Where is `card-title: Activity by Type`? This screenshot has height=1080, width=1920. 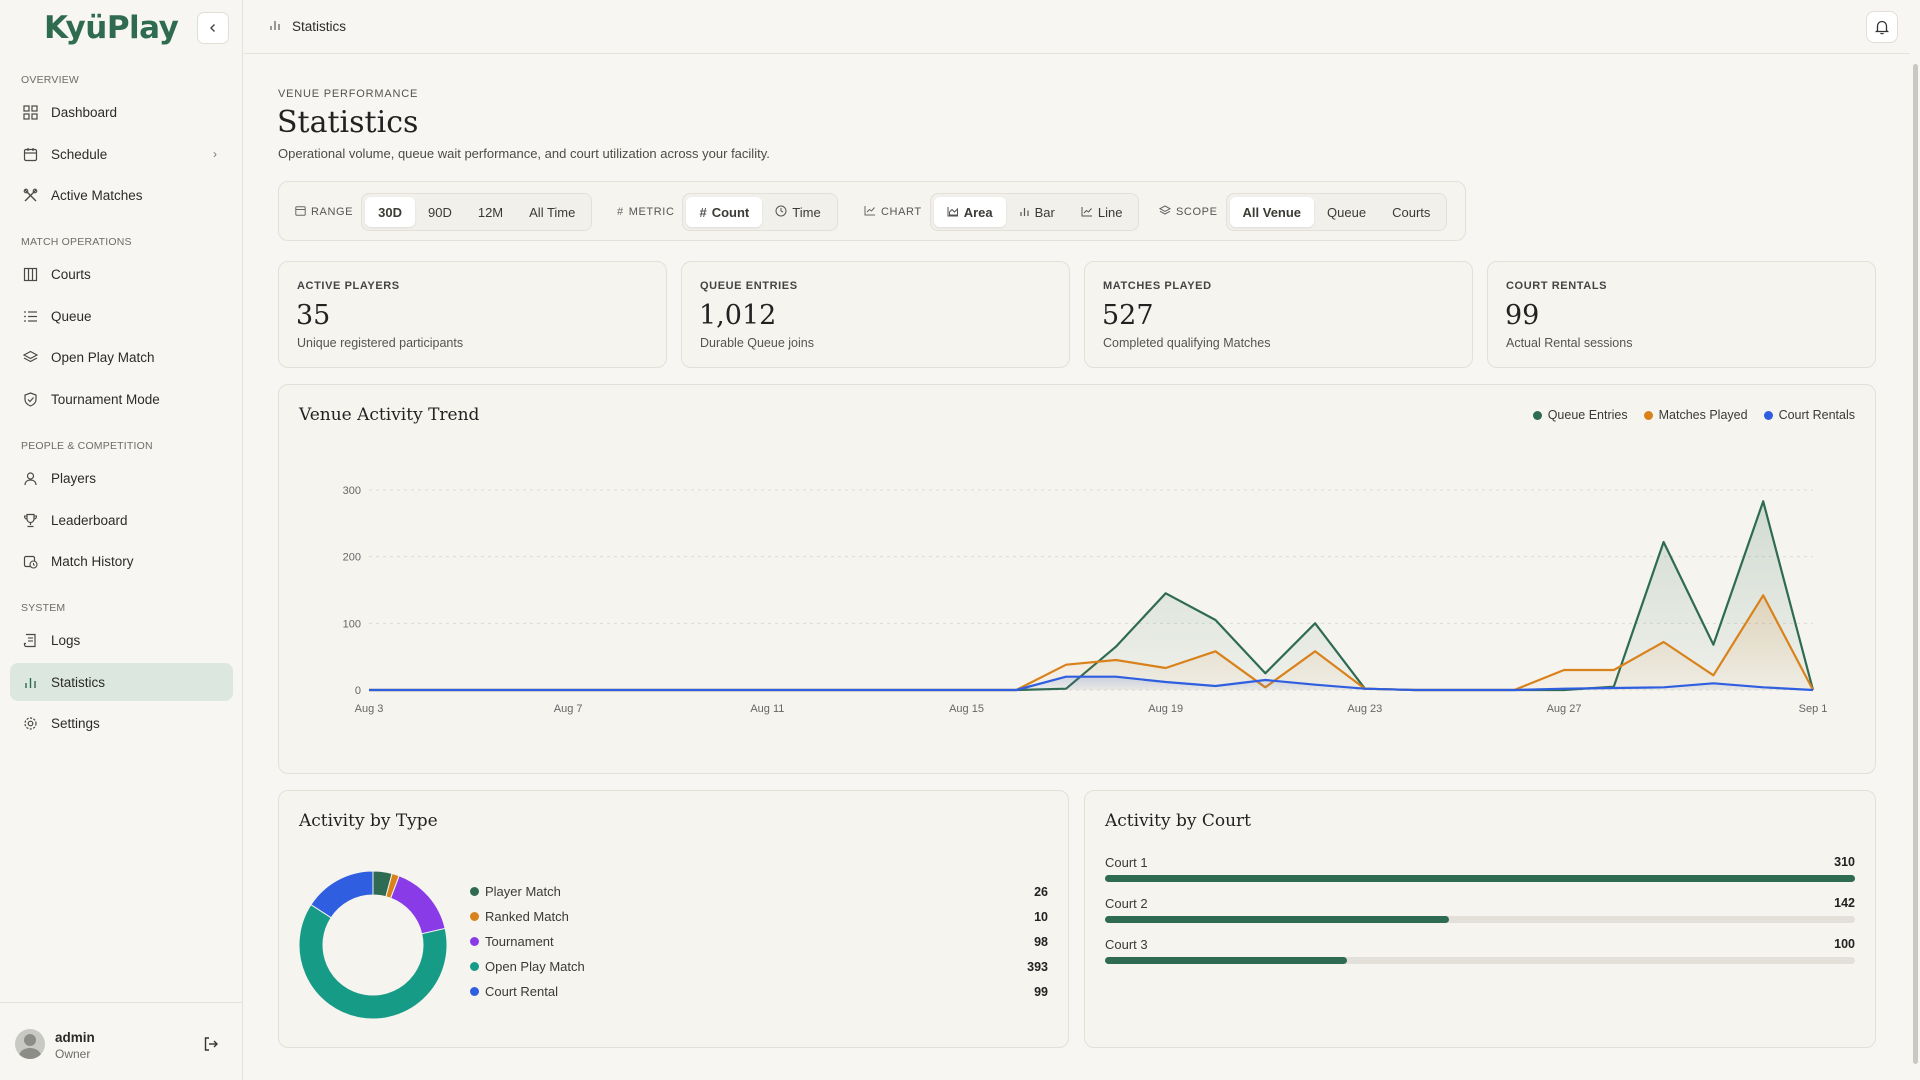 card-title: Activity by Type is located at coordinates (368, 821).